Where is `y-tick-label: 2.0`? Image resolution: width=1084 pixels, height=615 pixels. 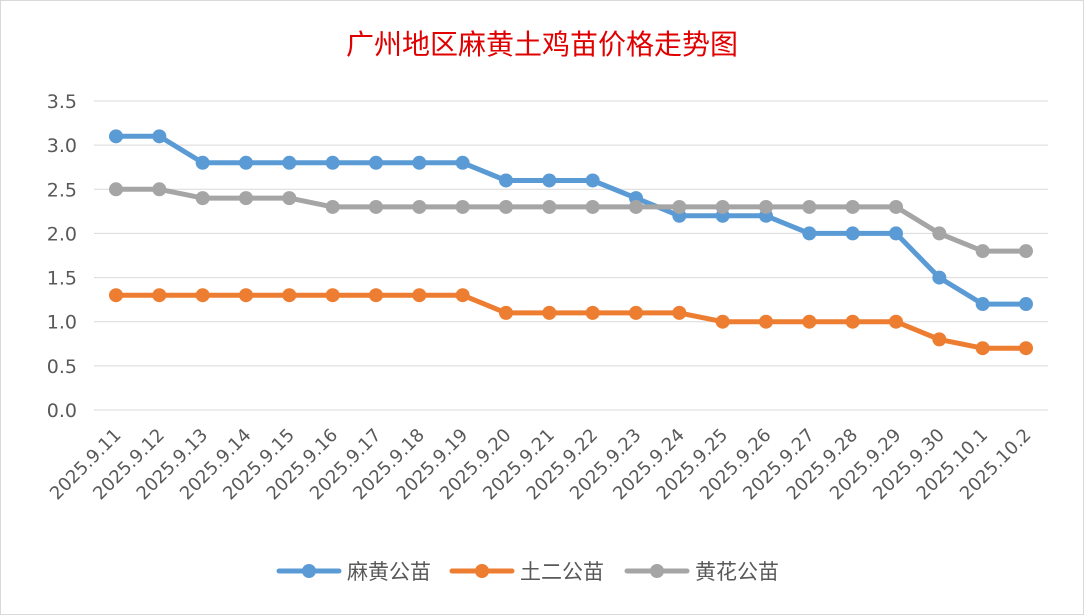 y-tick-label: 2.0 is located at coordinates (62, 234).